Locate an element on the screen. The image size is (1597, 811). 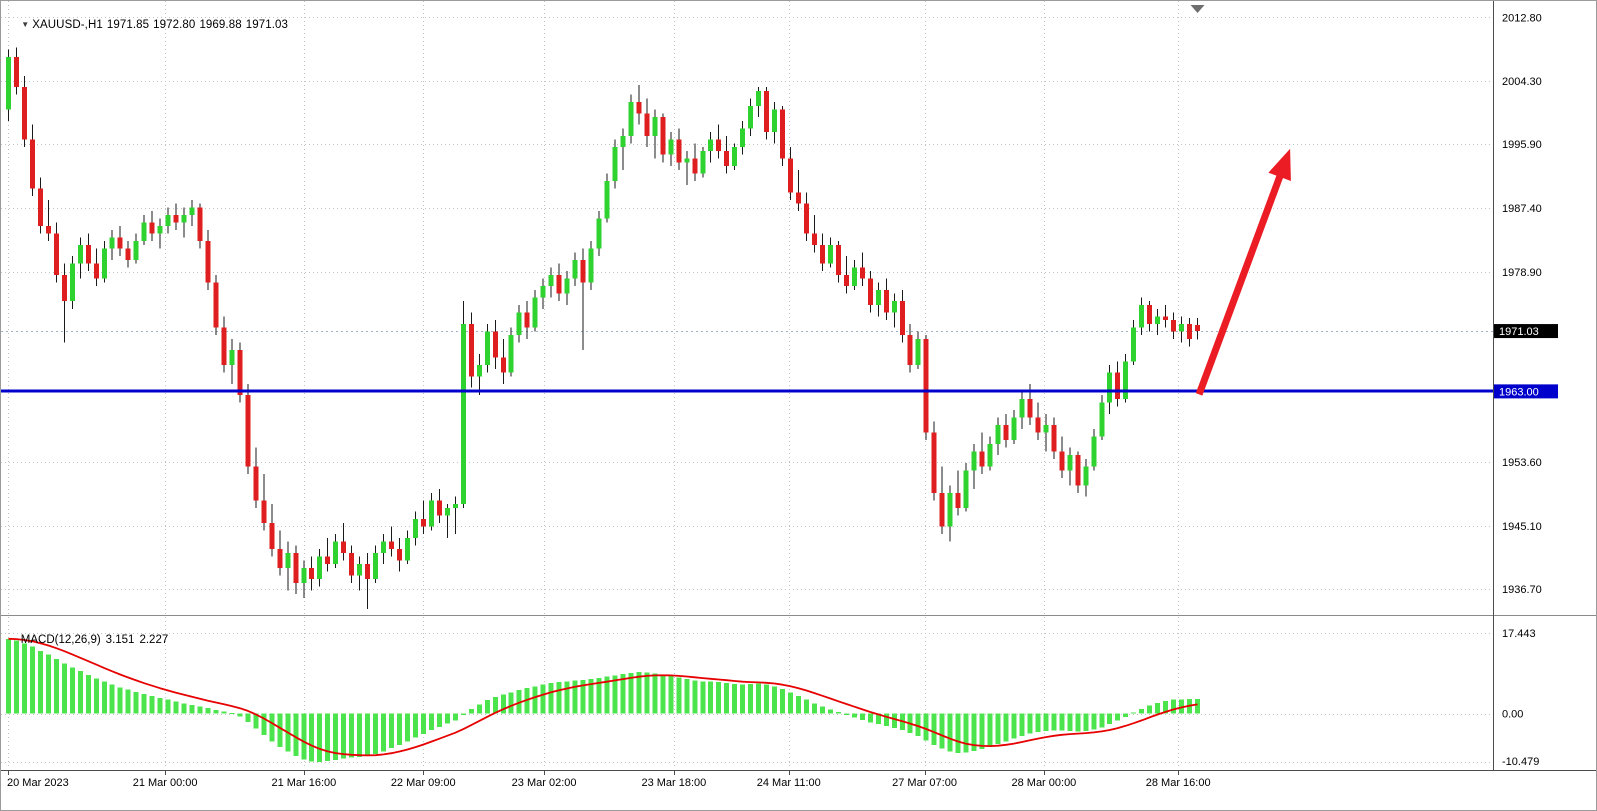
svg-text: 1963.00 is located at coordinates (1519, 392).